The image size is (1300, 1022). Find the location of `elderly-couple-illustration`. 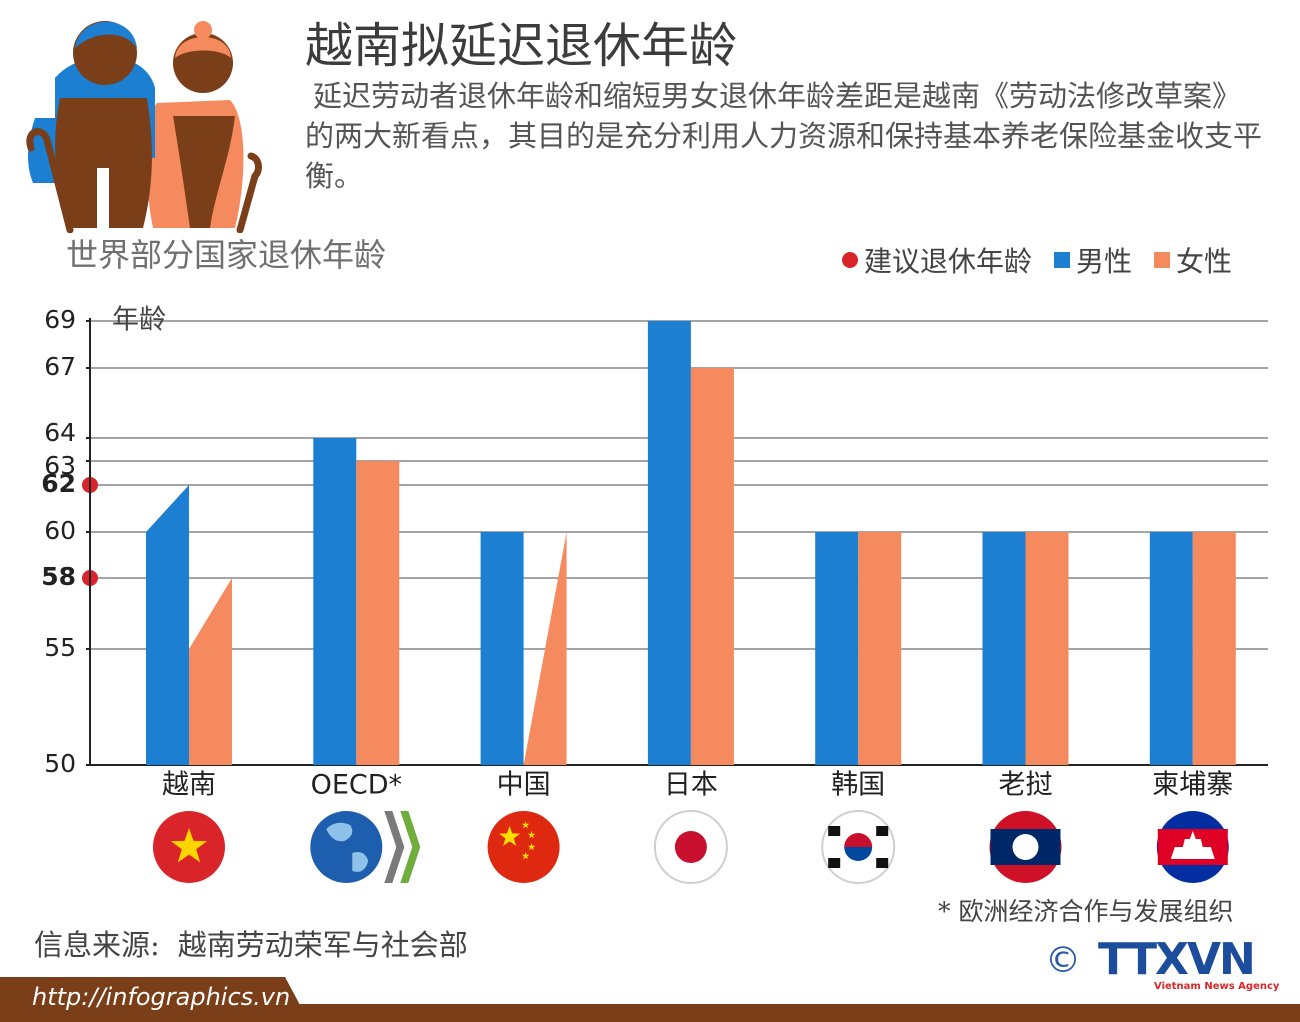

elderly-couple-illustration is located at coordinates (144, 127).